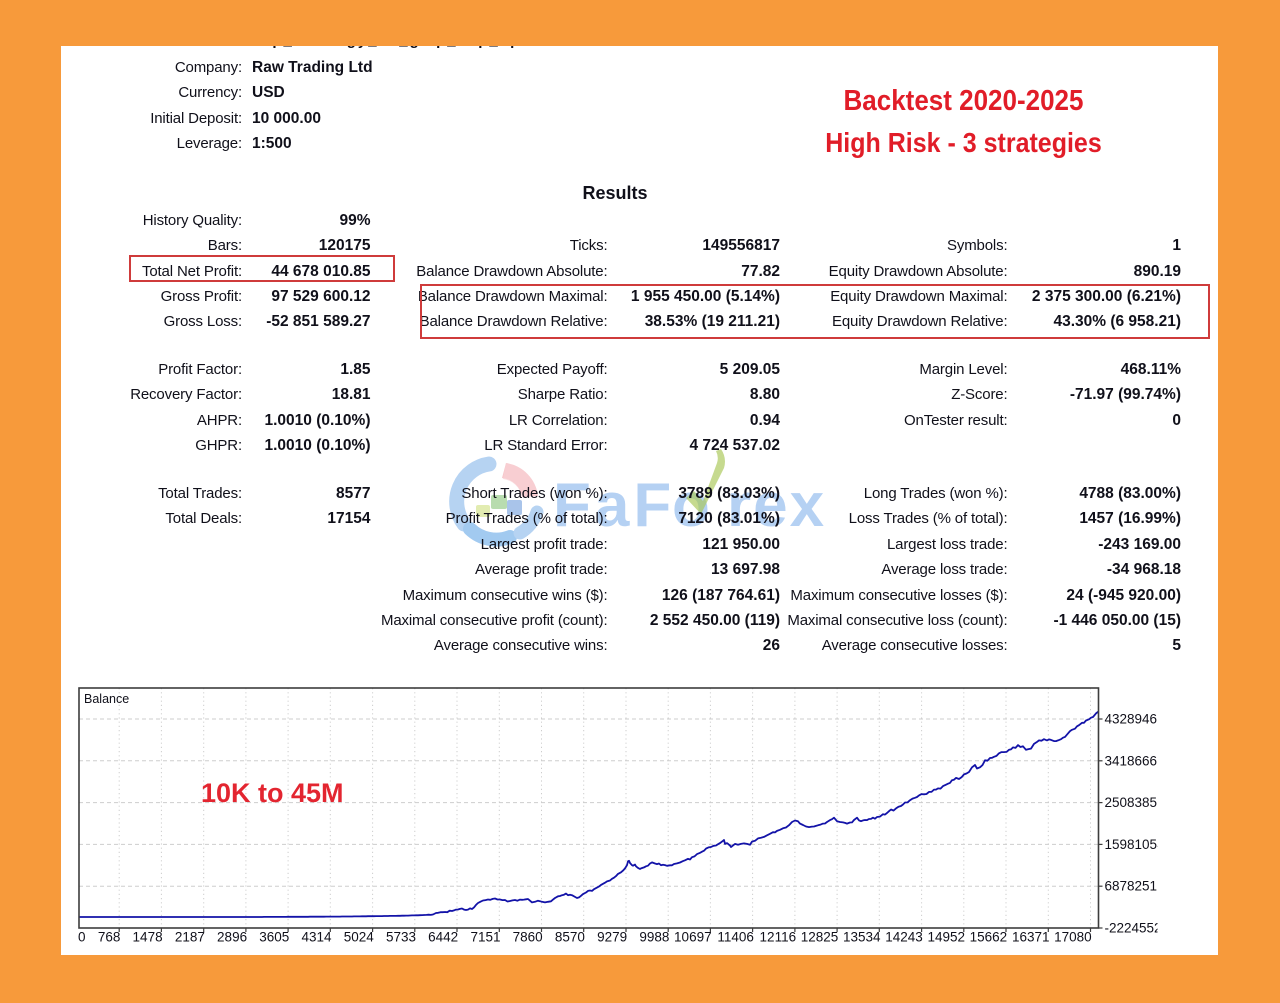  I want to click on svg-text: 9279, so click(612, 937).